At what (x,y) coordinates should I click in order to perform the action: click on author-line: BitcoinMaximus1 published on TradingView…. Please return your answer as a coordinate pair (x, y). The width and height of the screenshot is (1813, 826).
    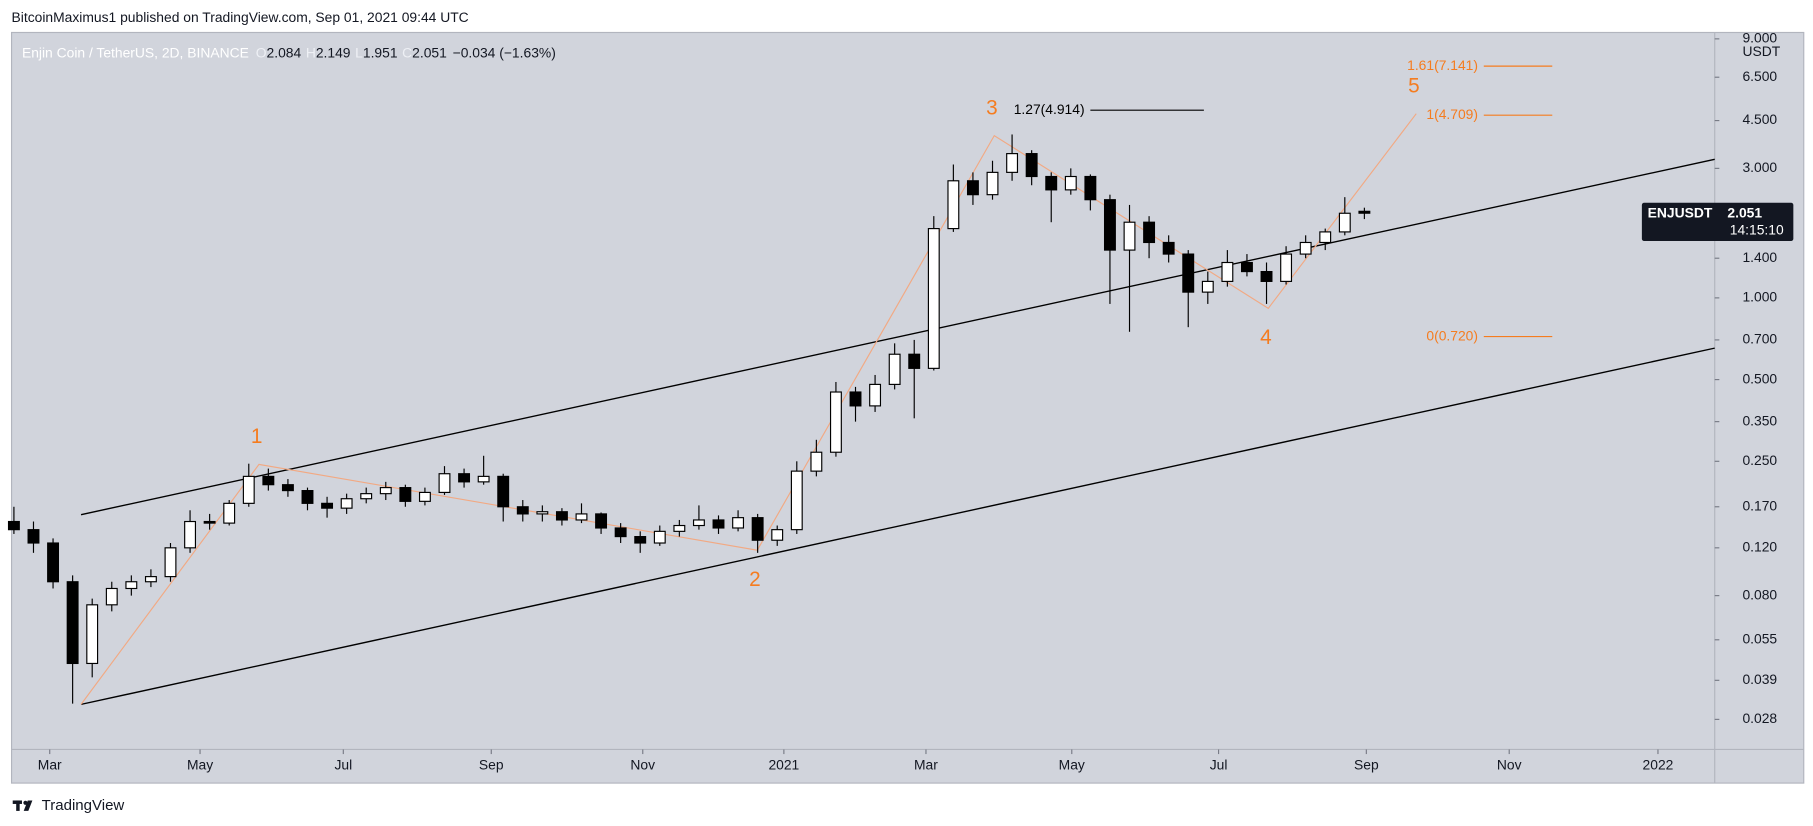
    Looking at the image, I should click on (240, 17).